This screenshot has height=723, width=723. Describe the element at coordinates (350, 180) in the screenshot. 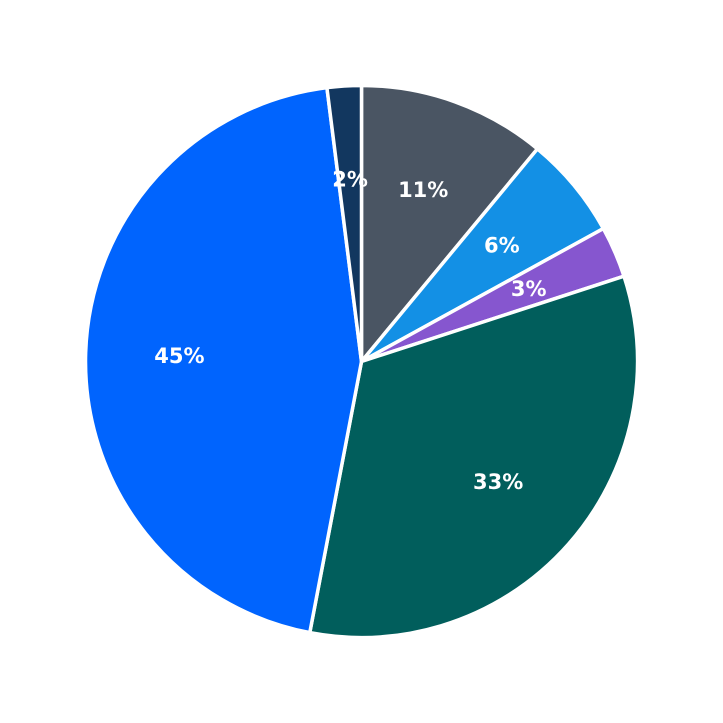

I see `slice-label-5: 2%` at that location.